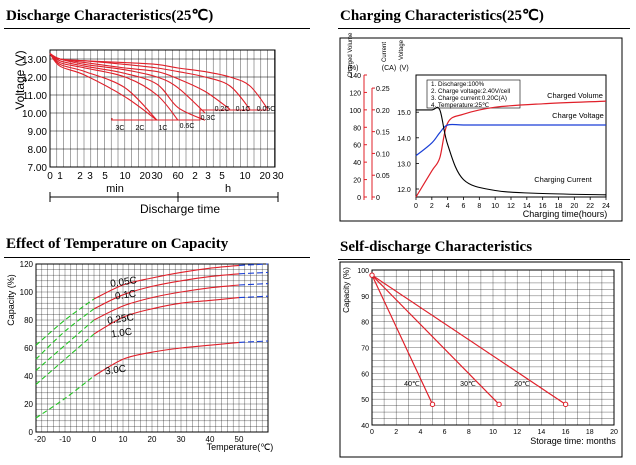 This screenshot has width=636, height=465. What do you see at coordinates (103, 87) in the screenshot?
I see `discharge-curve-3C` at bounding box center [103, 87].